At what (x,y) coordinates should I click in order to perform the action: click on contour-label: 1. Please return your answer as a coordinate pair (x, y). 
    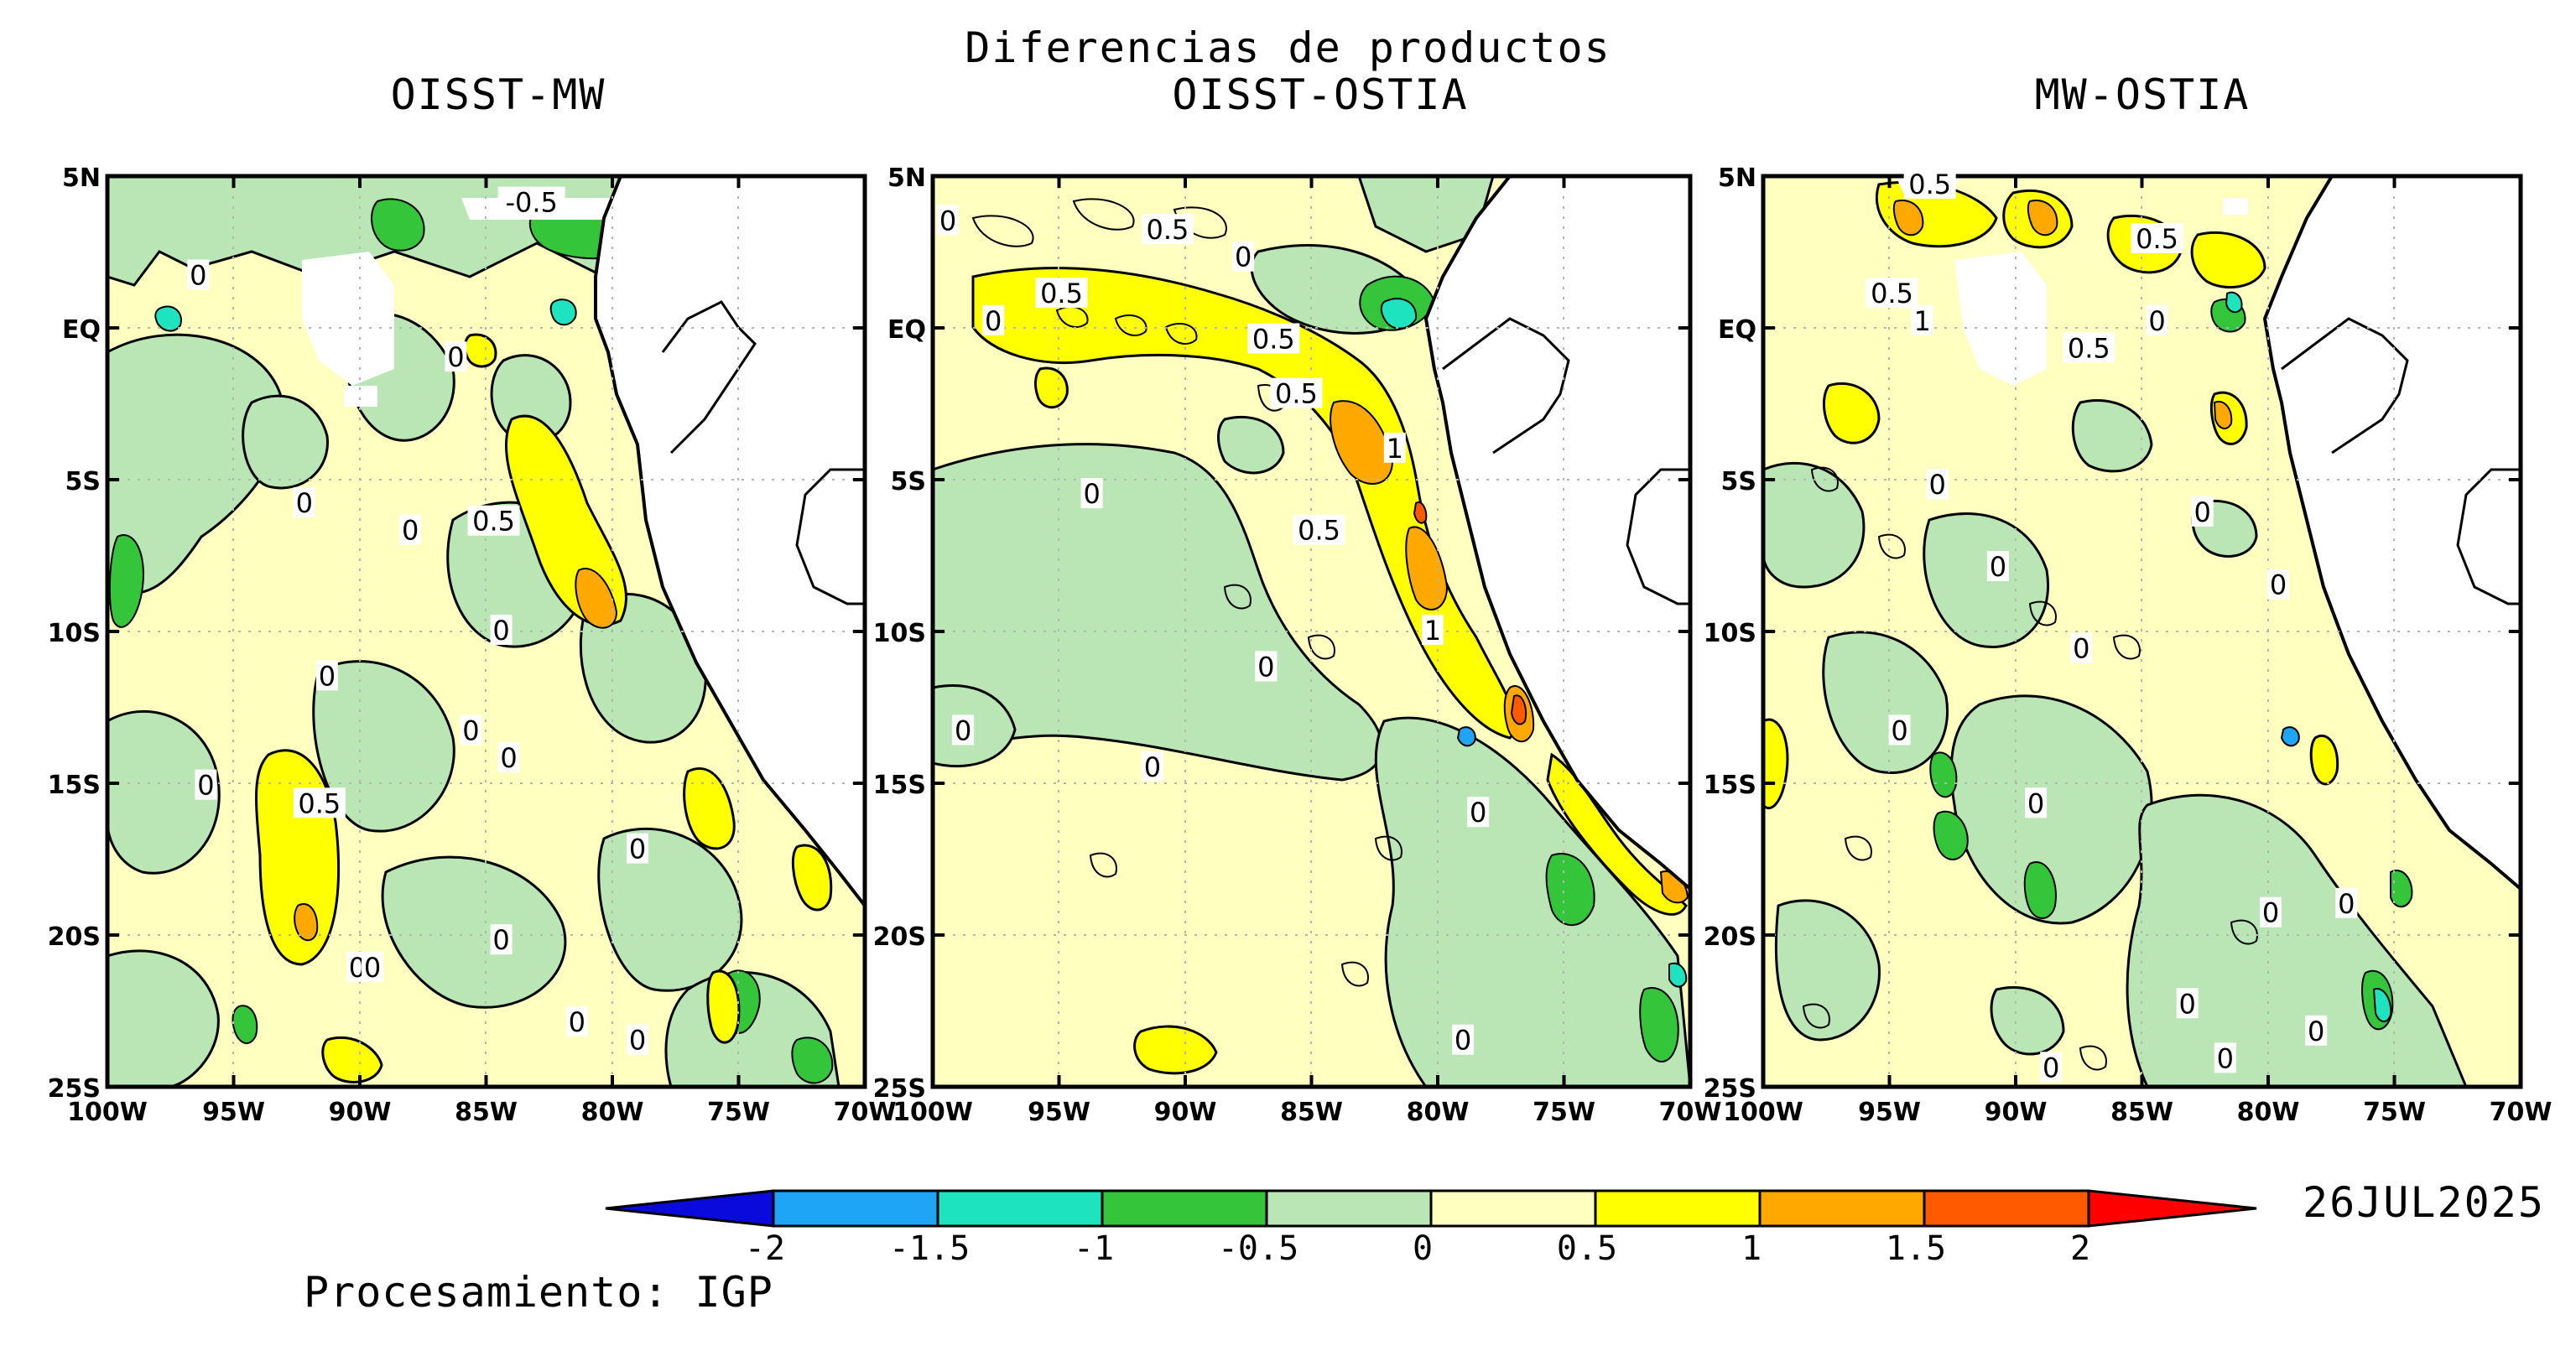
    Looking at the image, I should click on (1921, 321).